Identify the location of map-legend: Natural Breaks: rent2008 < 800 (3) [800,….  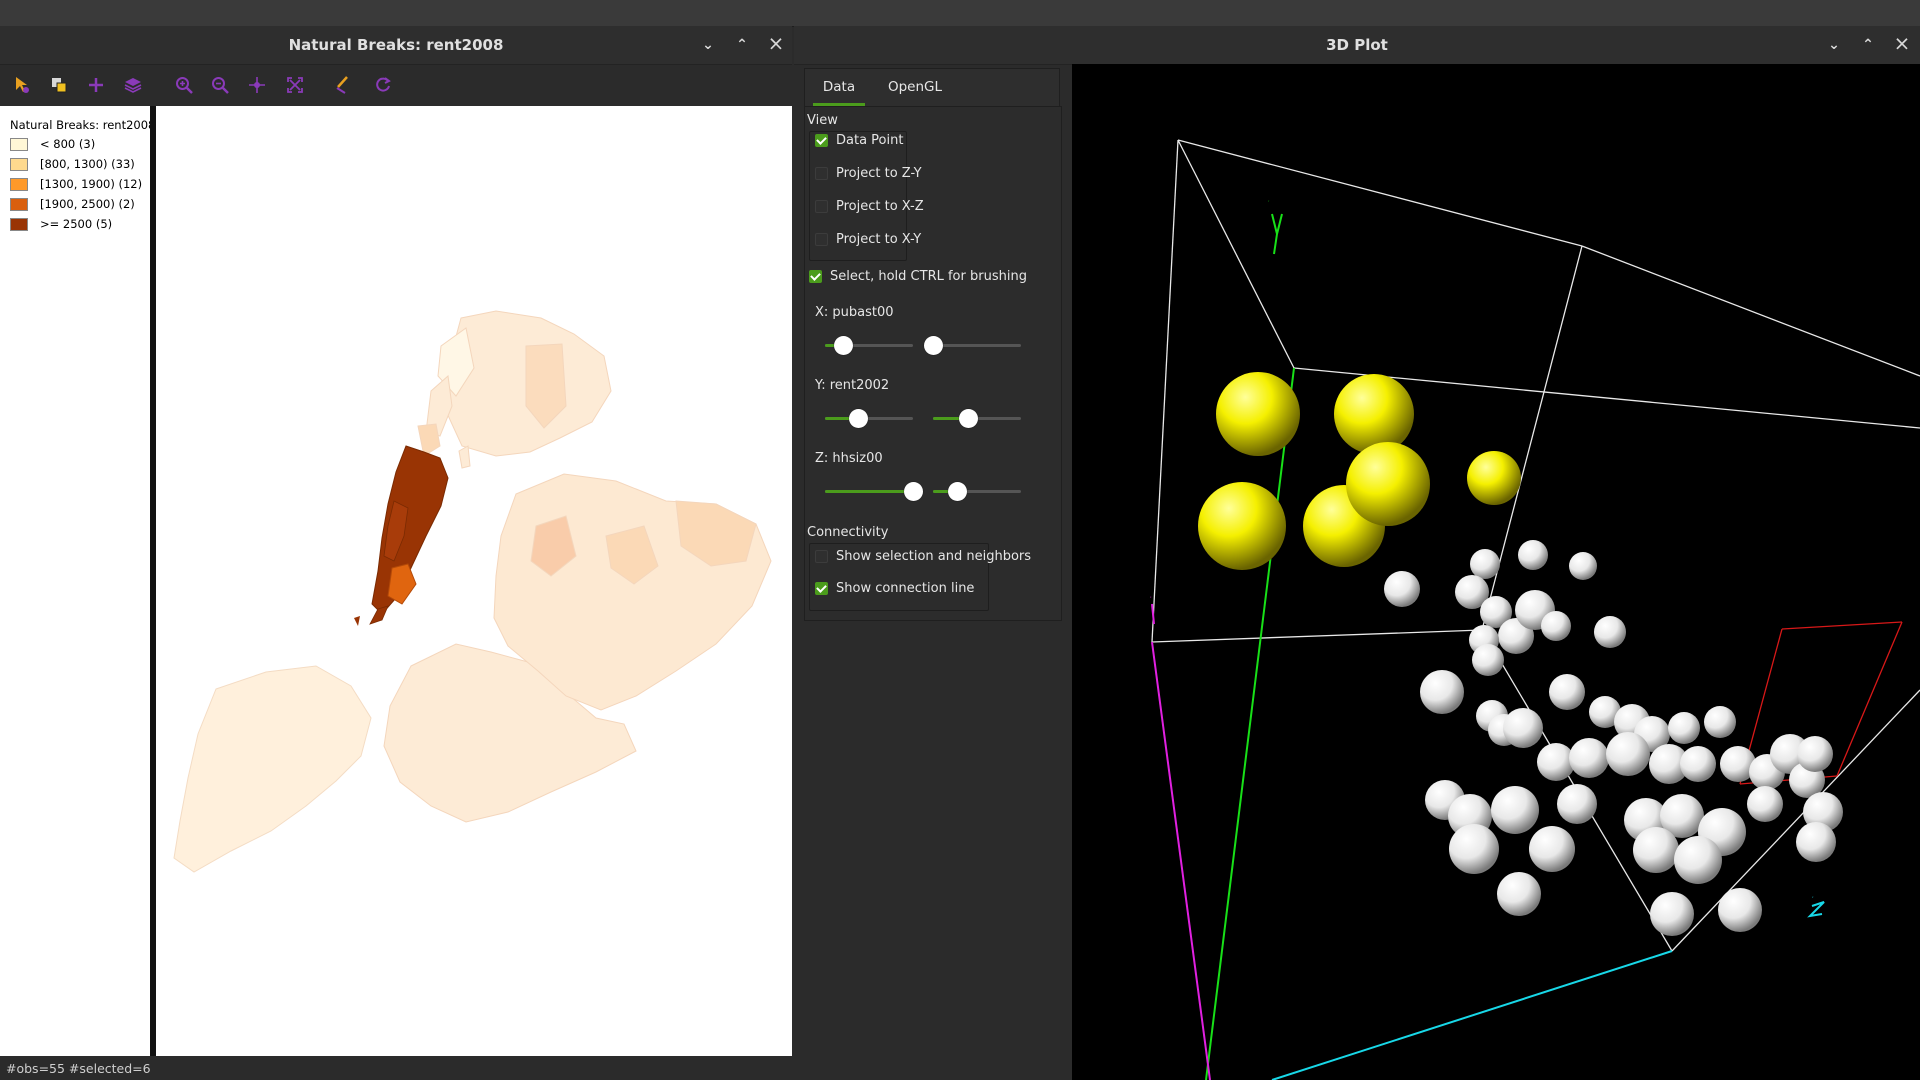
(77, 581).